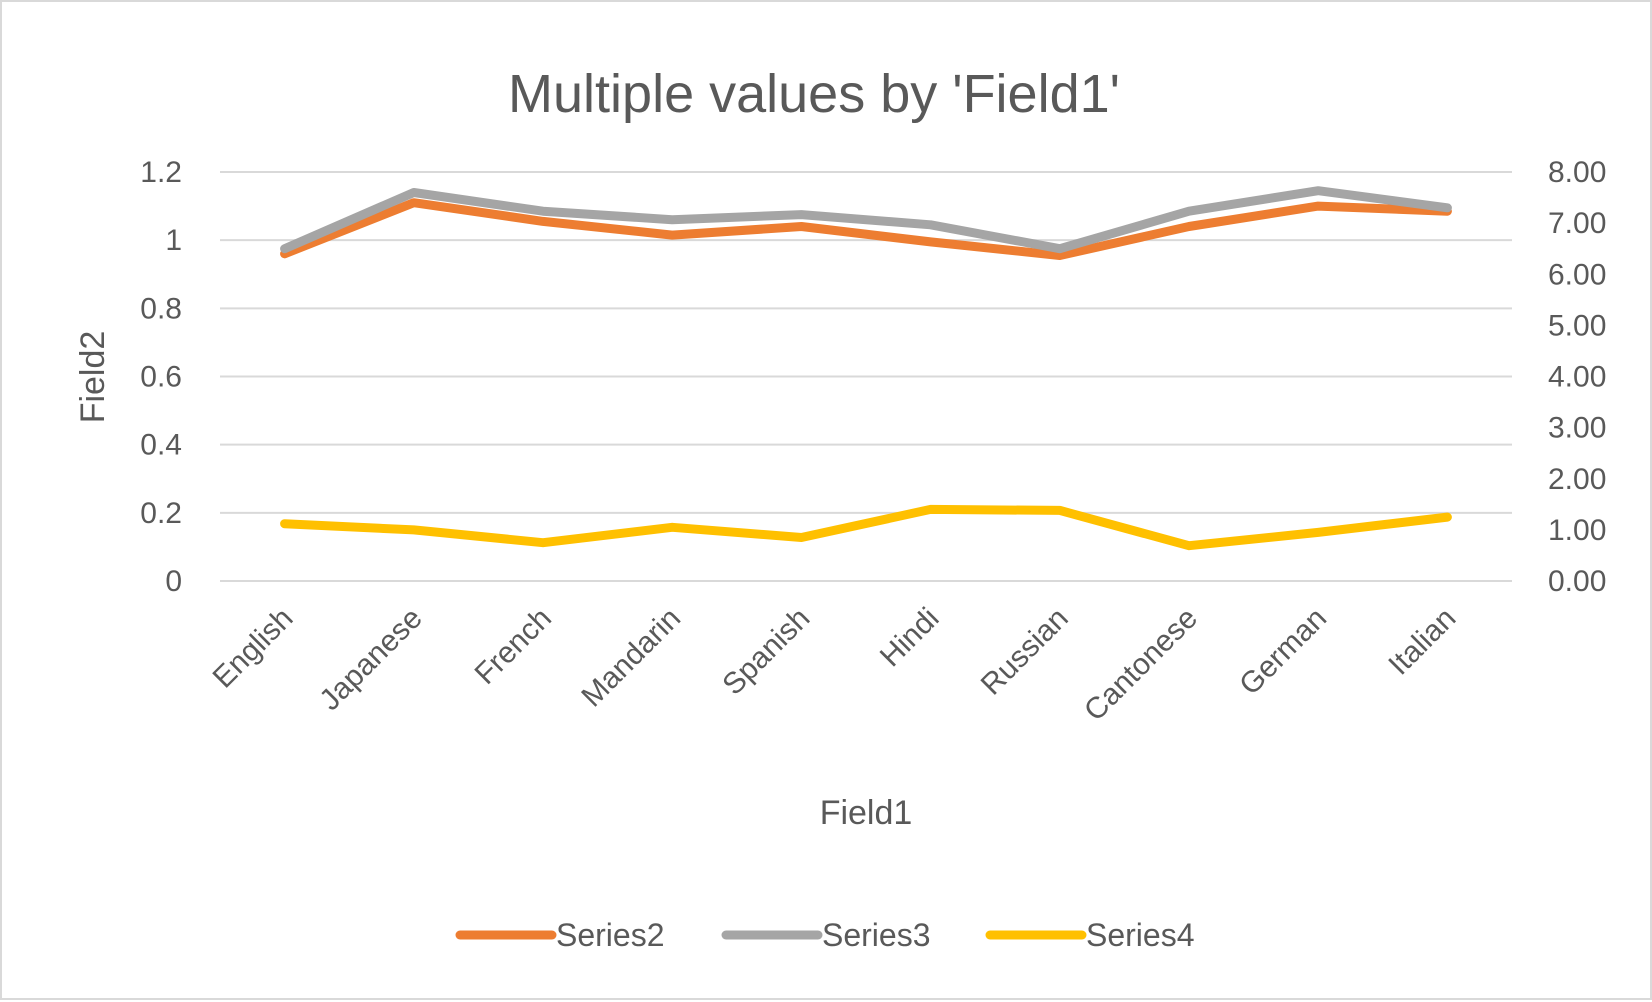  Describe the element at coordinates (161, 445) in the screenshot. I see `left-tick-label: 0.4` at that location.